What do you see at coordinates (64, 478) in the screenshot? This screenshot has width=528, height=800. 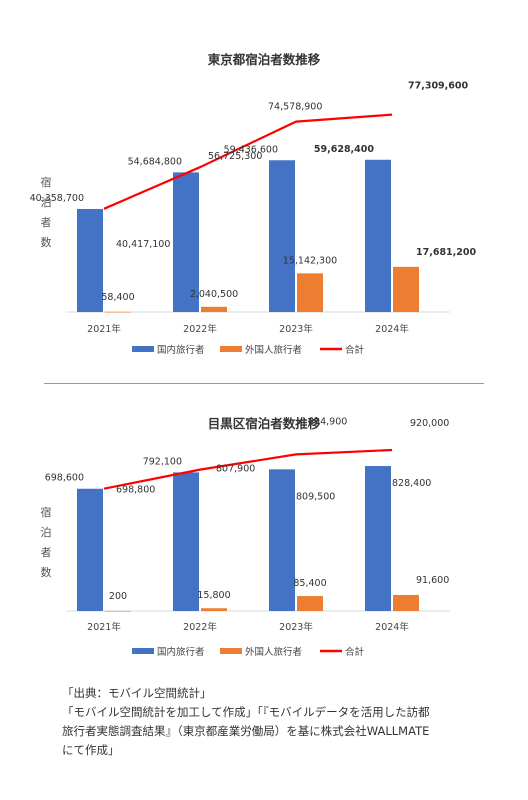 I see `data-label-domestic: 698,600` at bounding box center [64, 478].